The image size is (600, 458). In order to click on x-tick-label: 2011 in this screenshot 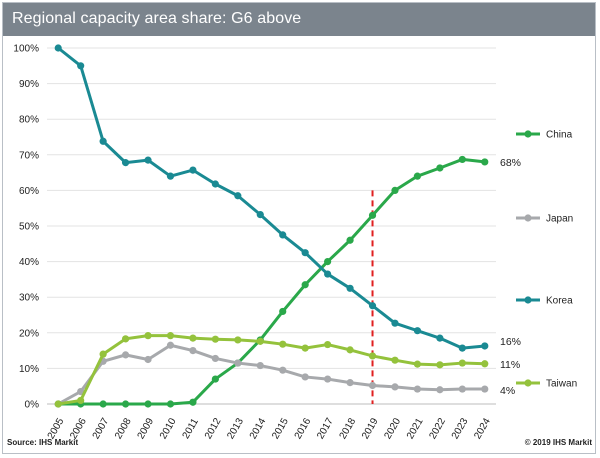, I will do `click(191, 428)`.